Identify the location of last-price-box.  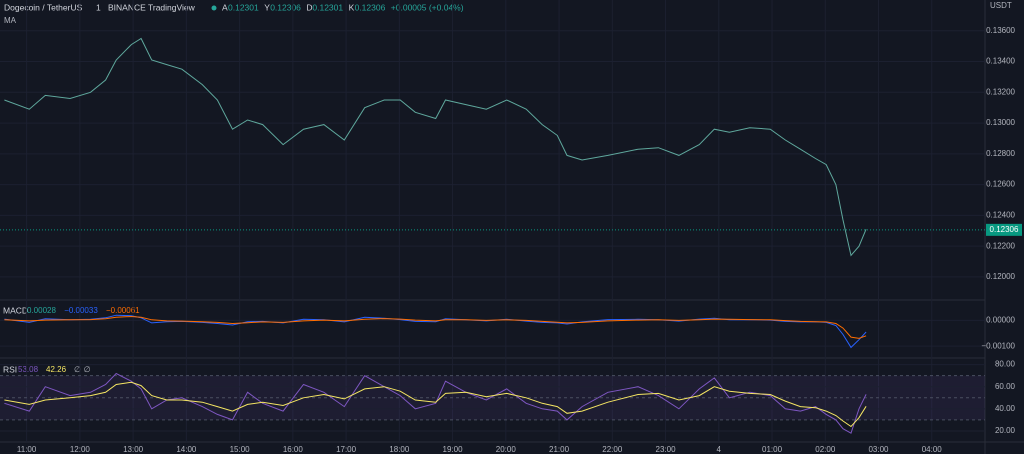
(1004, 229).